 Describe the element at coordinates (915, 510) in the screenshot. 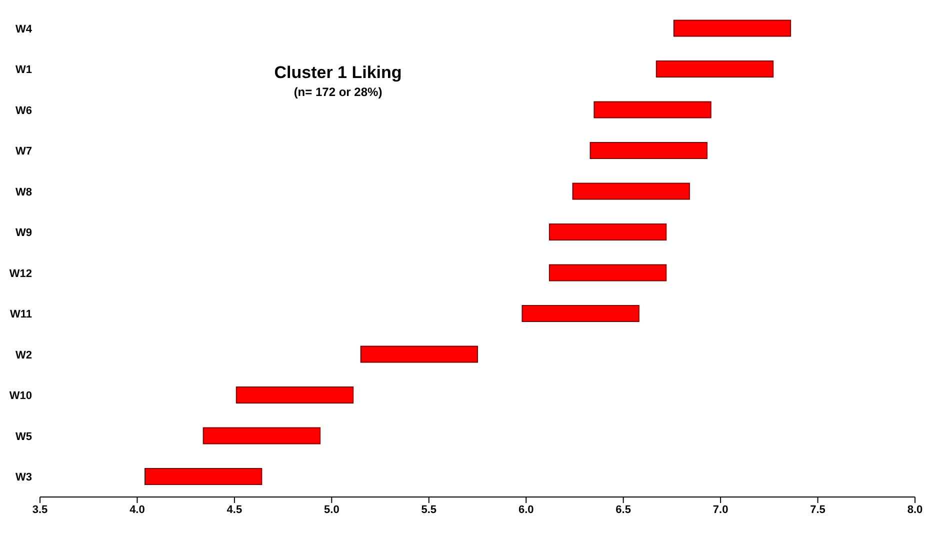

I see `x-tick-label: 8.0` at that location.